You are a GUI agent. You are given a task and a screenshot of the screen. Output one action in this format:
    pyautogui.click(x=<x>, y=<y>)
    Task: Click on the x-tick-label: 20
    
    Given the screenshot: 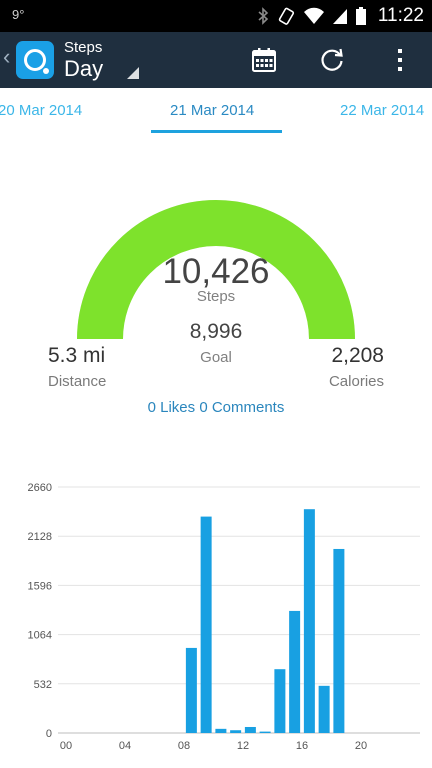 What is the action you would take?
    pyautogui.click(x=361, y=746)
    